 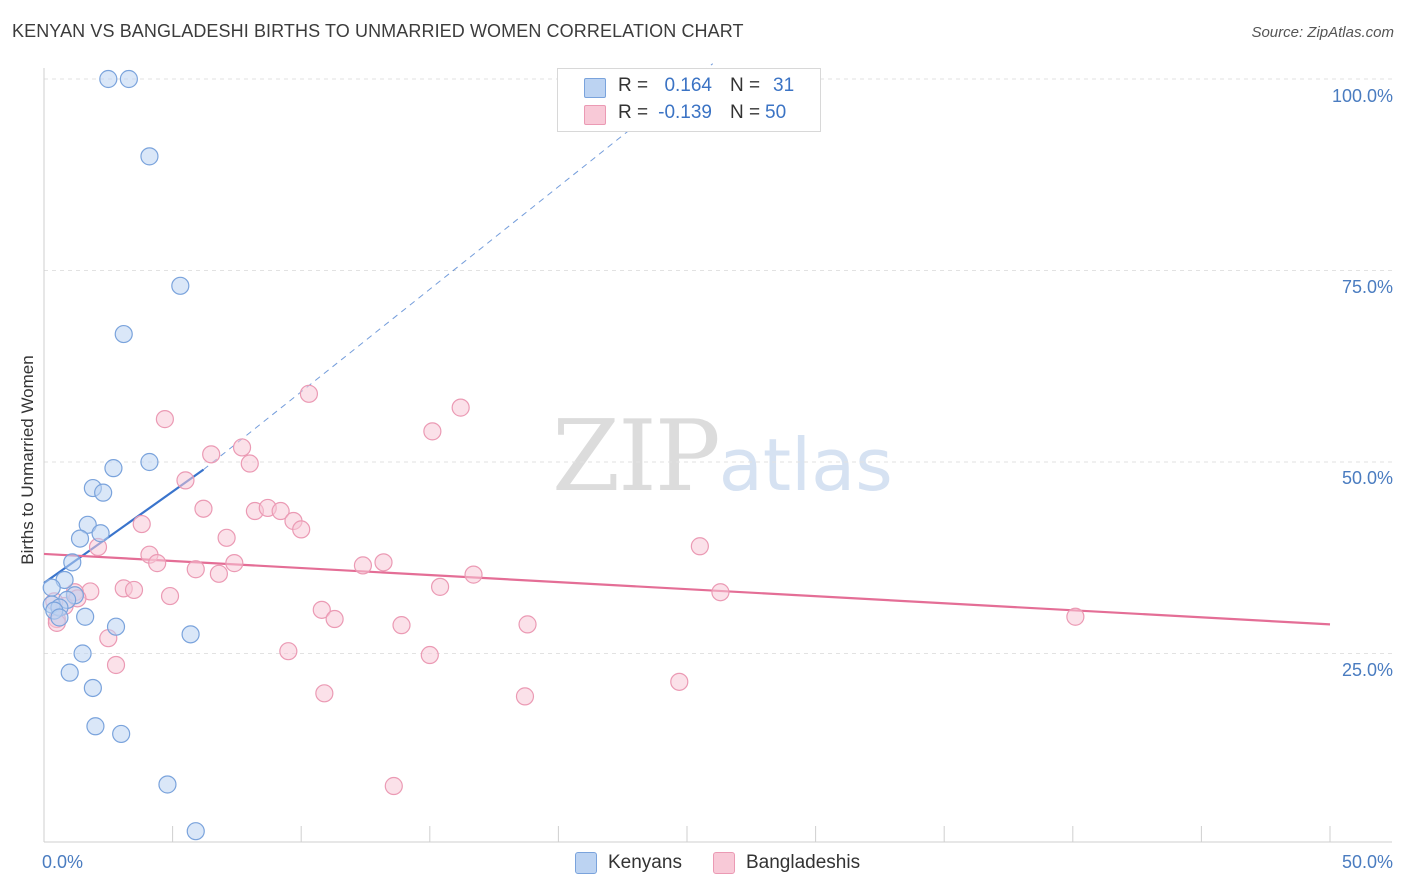 I want to click on legend-n-value-bangladeshis: 50, so click(x=776, y=112).